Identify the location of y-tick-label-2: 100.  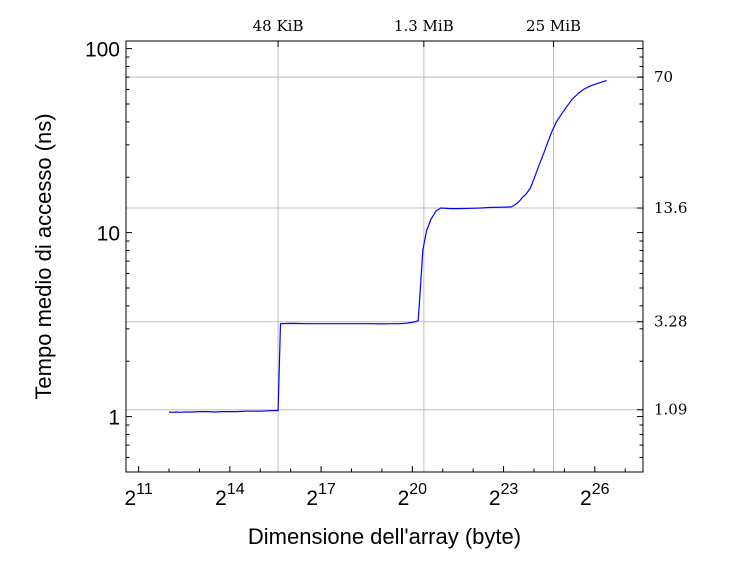
(102, 50).